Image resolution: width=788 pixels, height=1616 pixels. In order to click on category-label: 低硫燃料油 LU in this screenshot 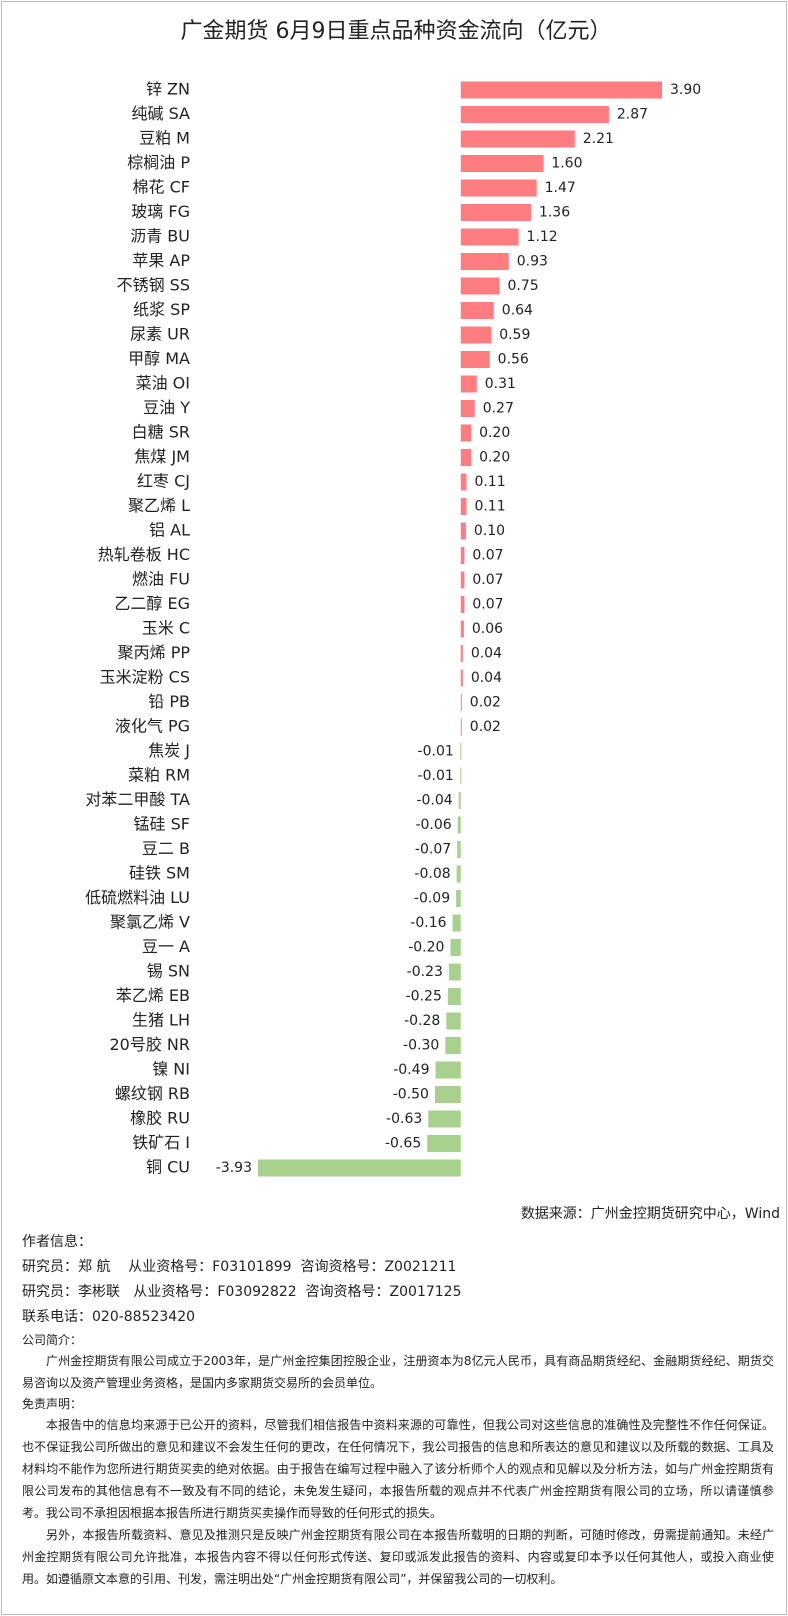, I will do `click(137, 897)`.